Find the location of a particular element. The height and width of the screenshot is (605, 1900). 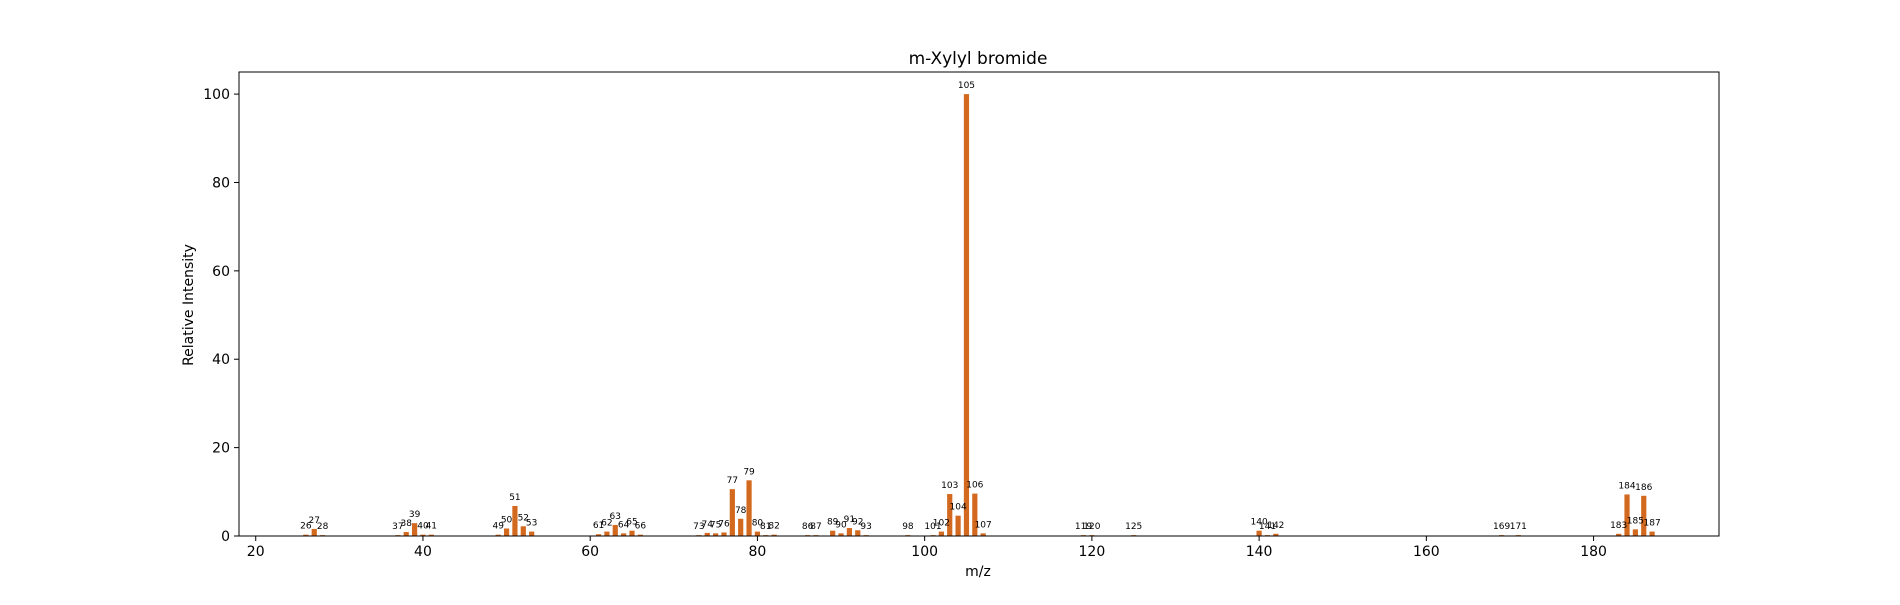

peak-label: 119 is located at coordinates (1083, 527).